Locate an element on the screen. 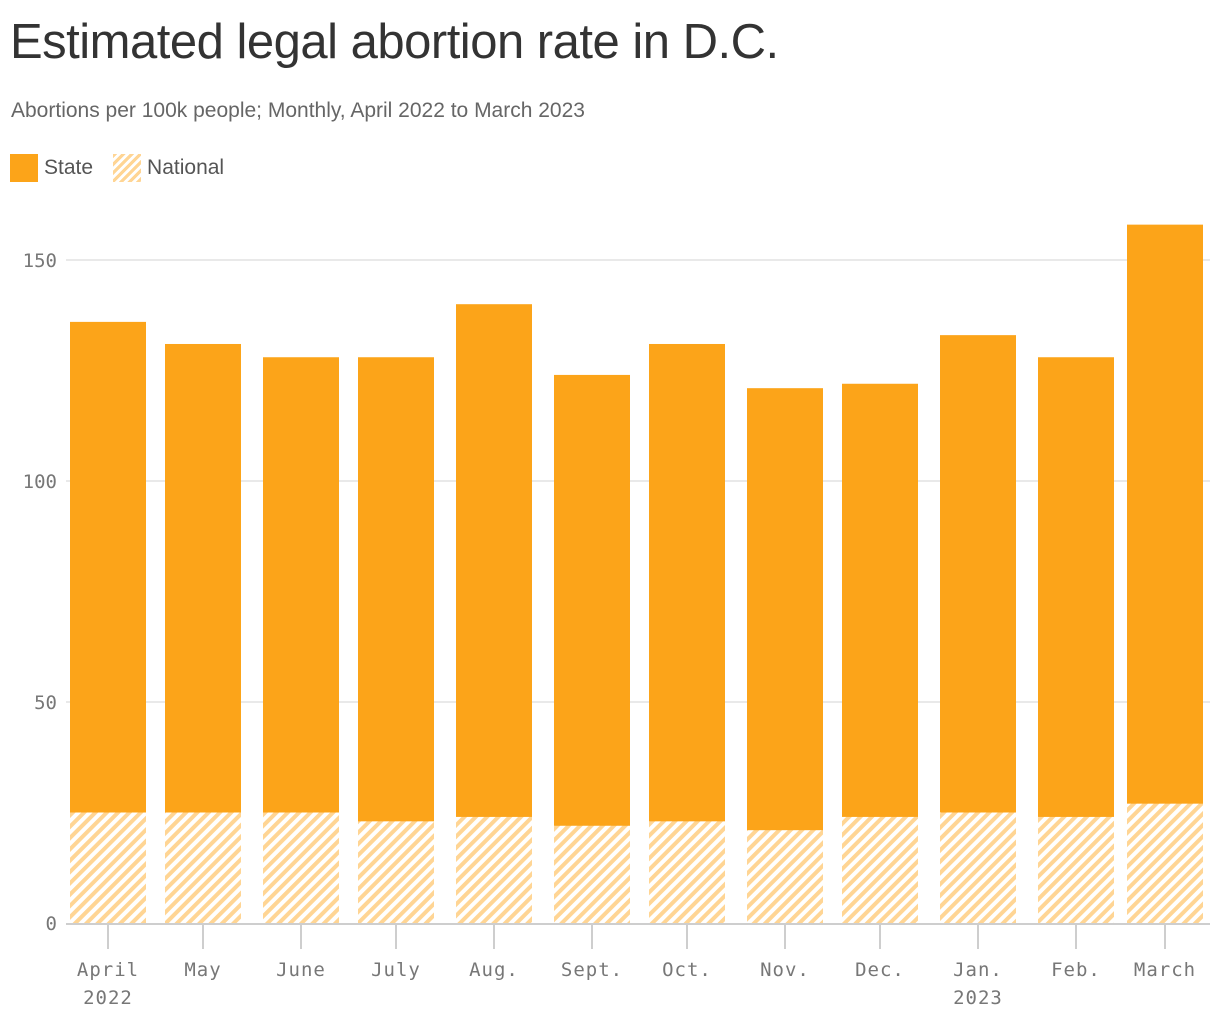 This screenshot has width=1220, height=1020. x-tick-label: Nov. is located at coordinates (785, 970).